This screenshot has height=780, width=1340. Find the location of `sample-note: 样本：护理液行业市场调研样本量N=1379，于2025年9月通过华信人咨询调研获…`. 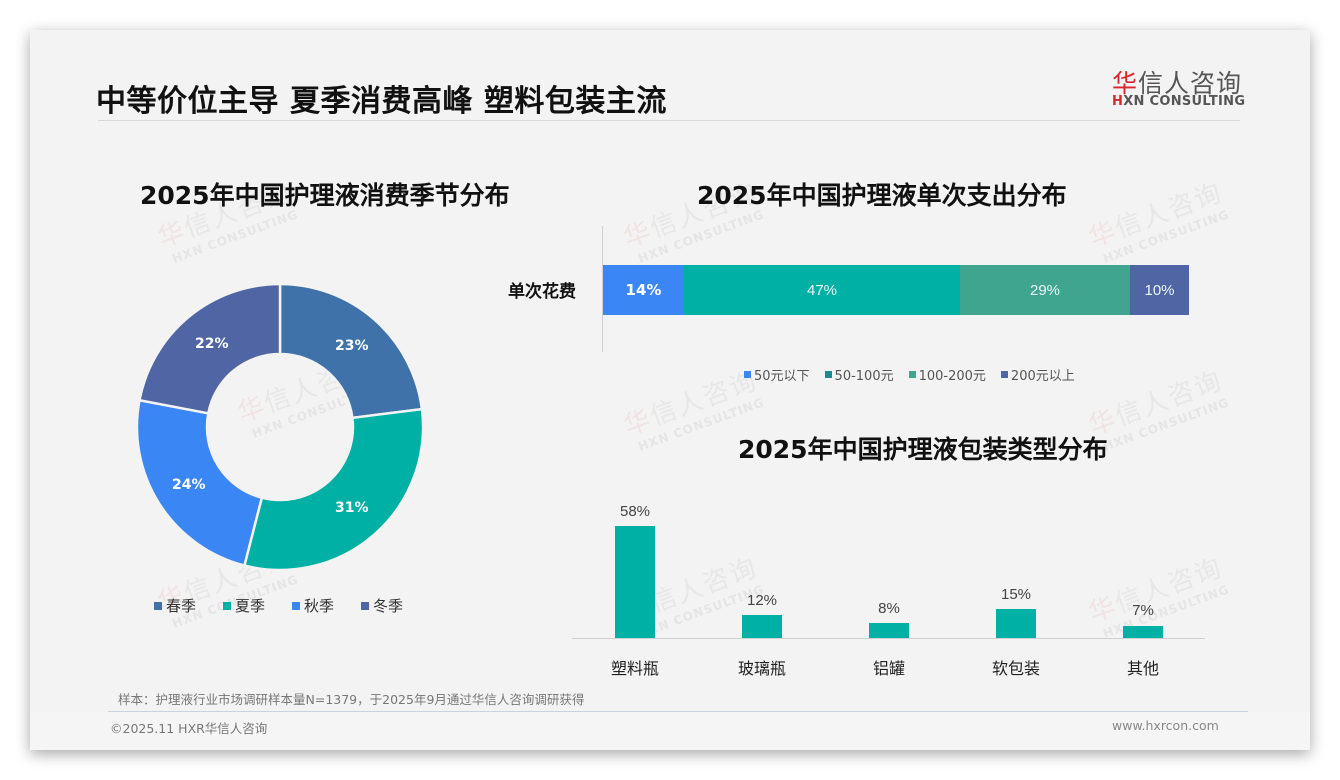

sample-note: 样本：护理液行业市场调研样本量N=1379，于2025年9月通过华信人咨询调研获… is located at coordinates (351, 699).